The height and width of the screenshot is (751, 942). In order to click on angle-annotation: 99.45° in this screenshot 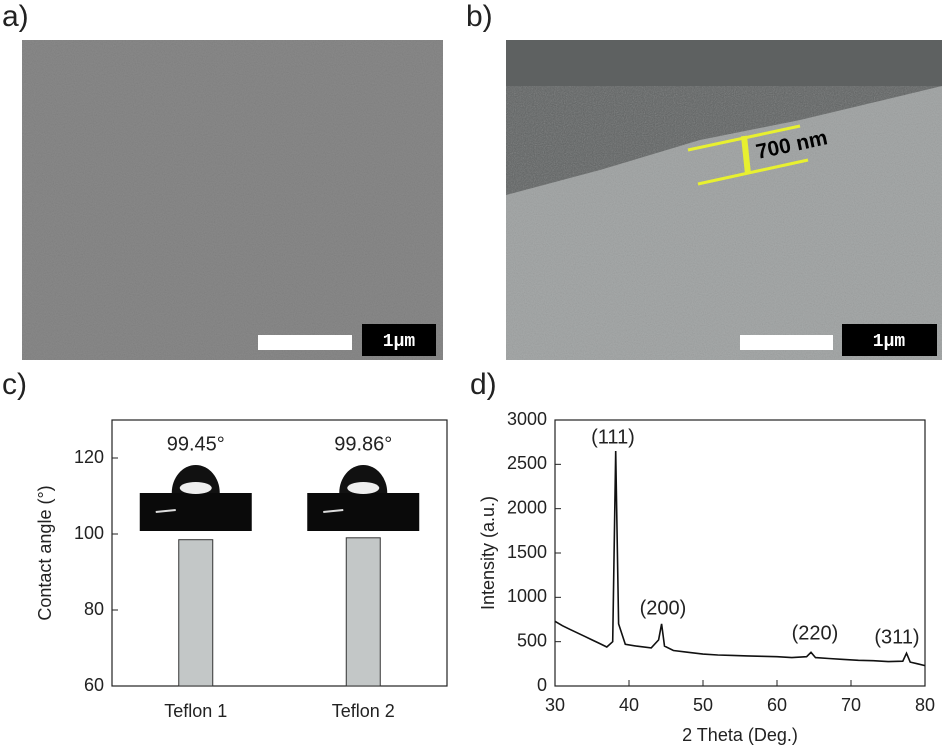, I will do `click(196, 444)`.